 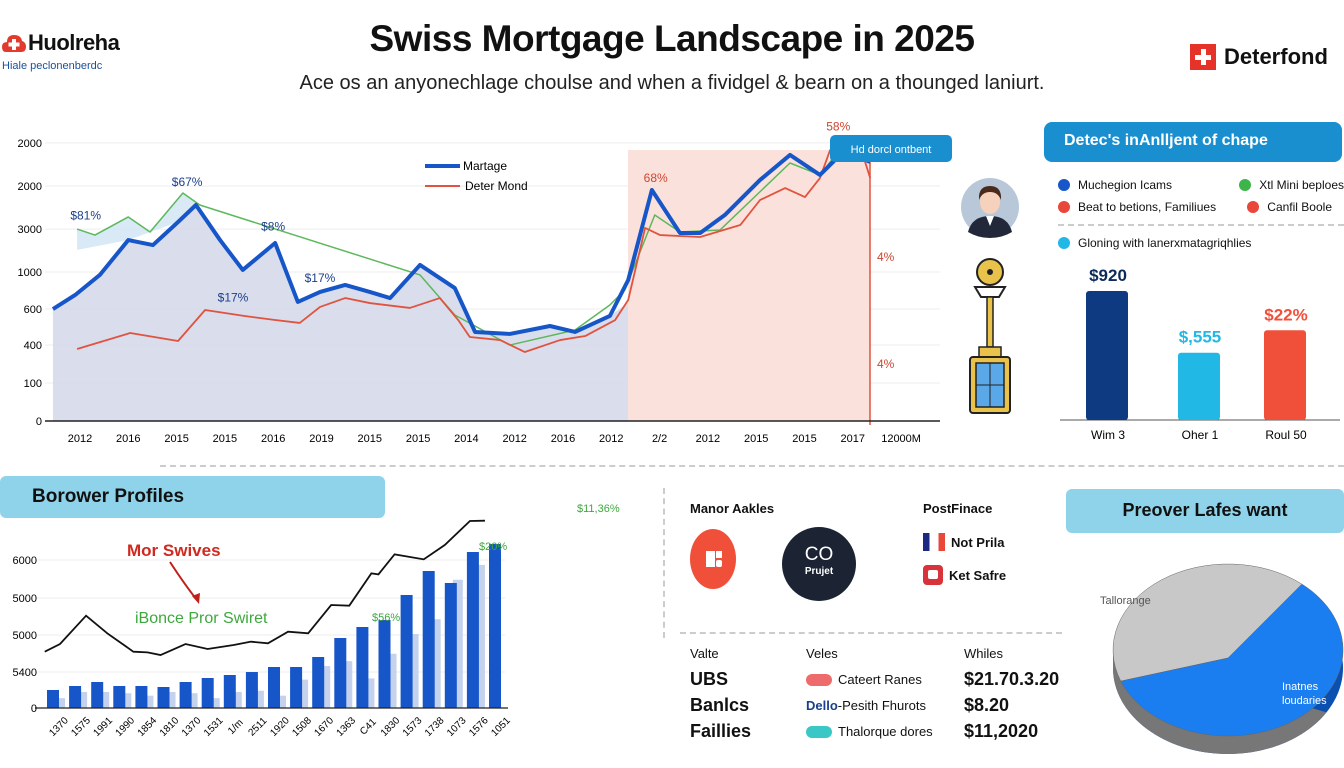 I want to click on data-label: $67%, so click(x=187, y=182).